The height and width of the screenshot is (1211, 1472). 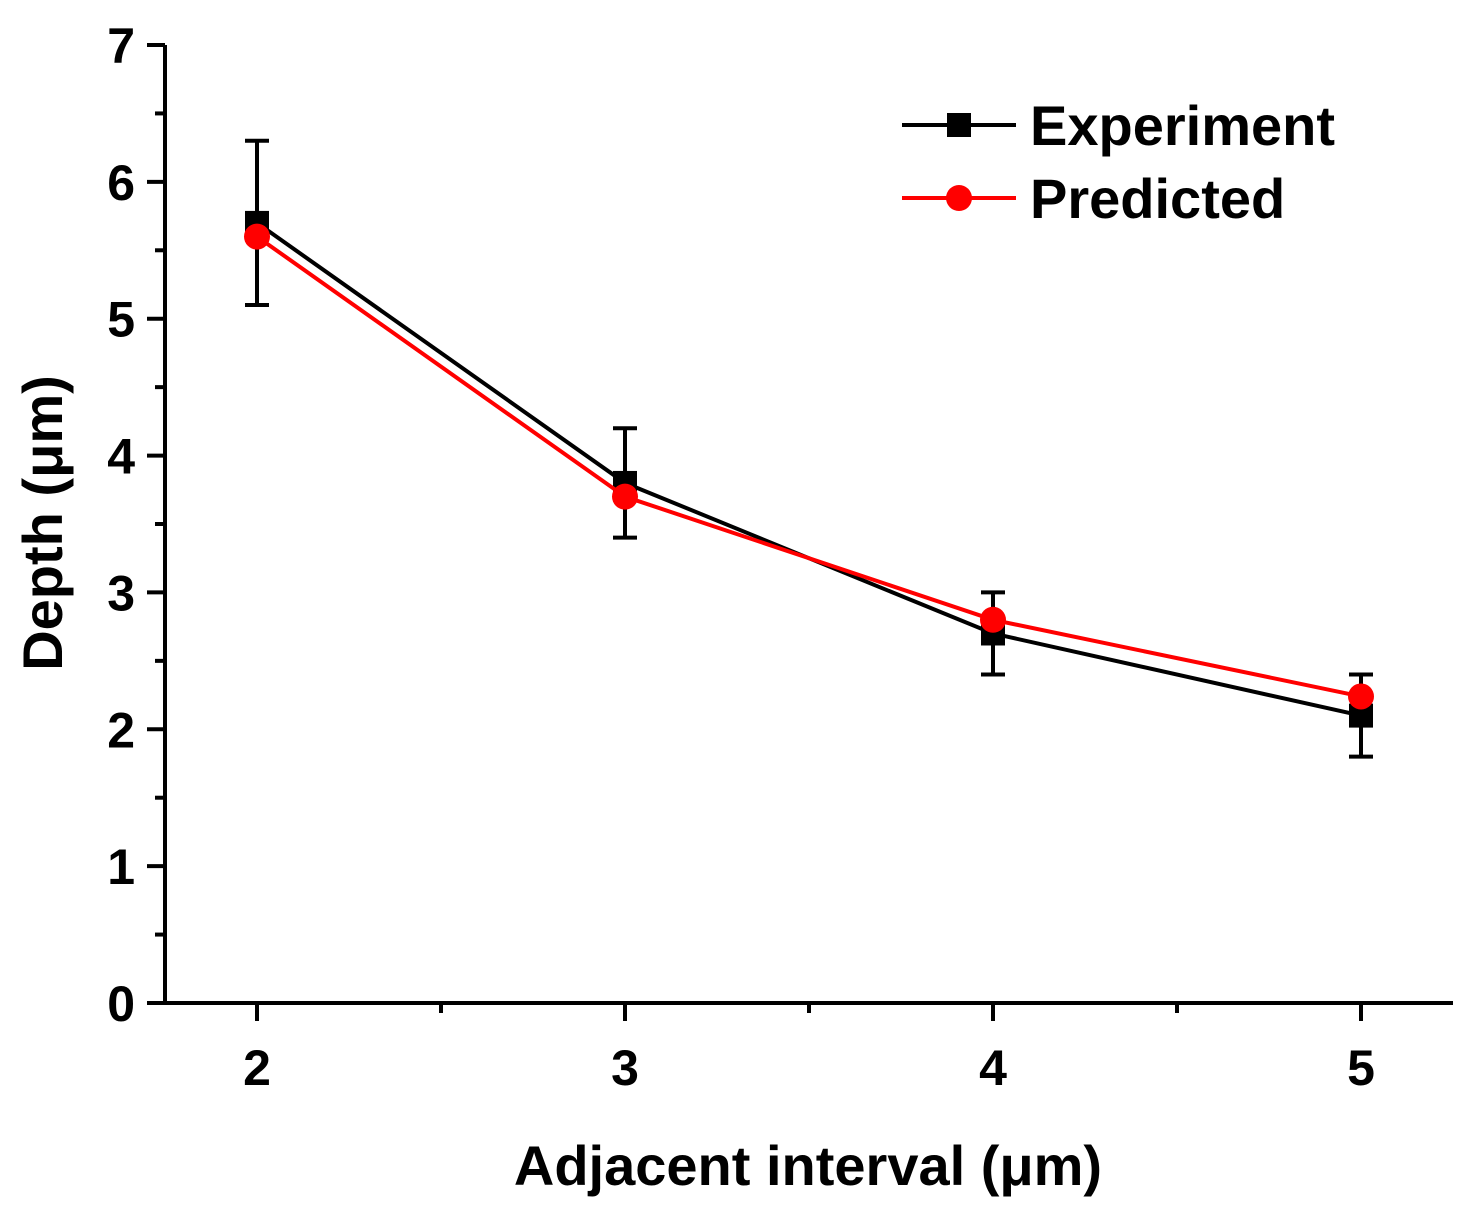 What do you see at coordinates (1182, 125) in the screenshot?
I see `legend-label: Experiment` at bounding box center [1182, 125].